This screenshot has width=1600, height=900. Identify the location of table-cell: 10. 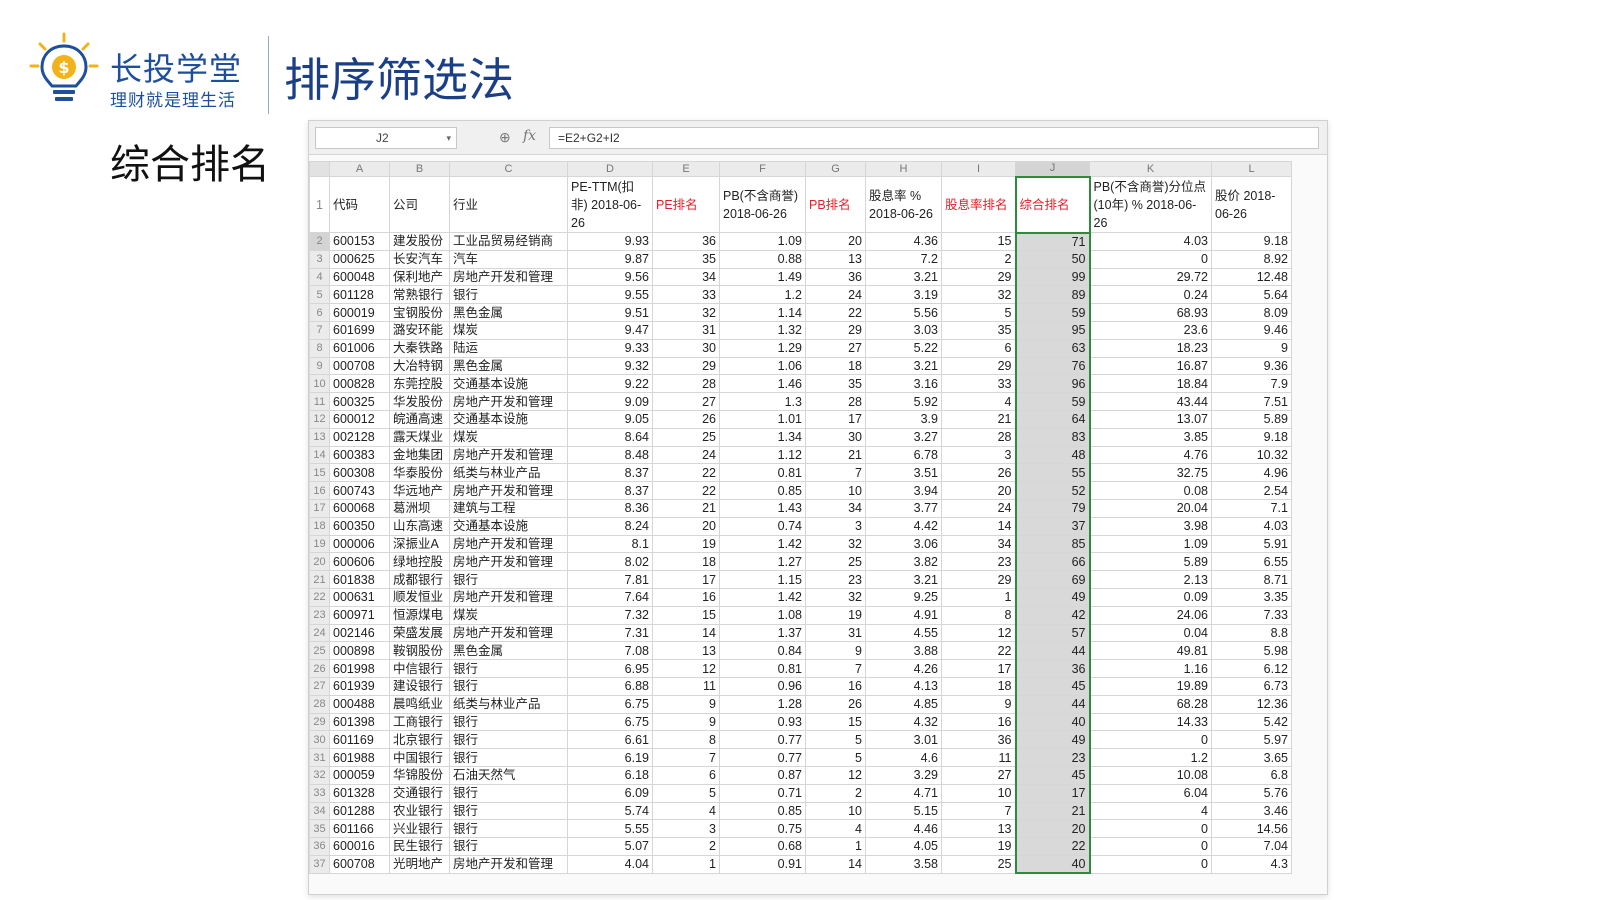
(835, 811).